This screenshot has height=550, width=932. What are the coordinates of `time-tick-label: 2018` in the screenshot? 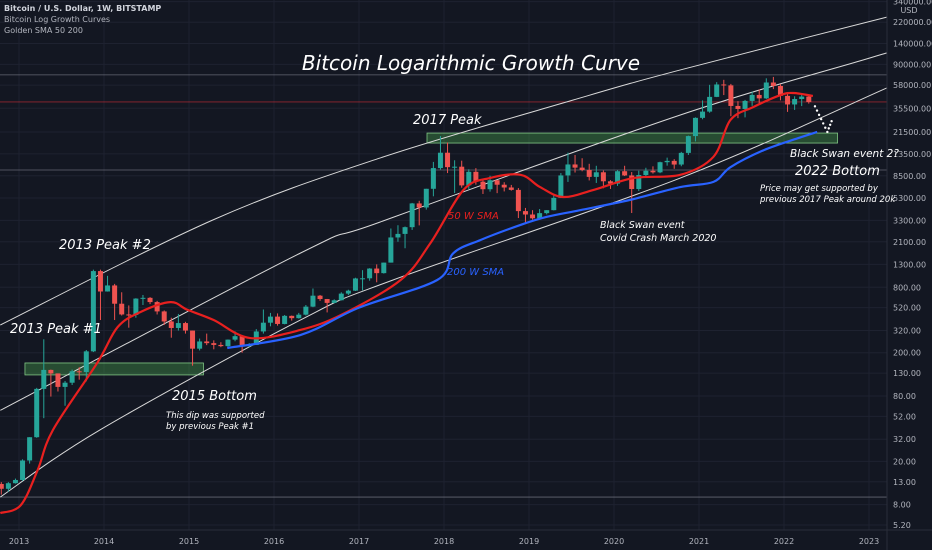 It's located at (444, 541).